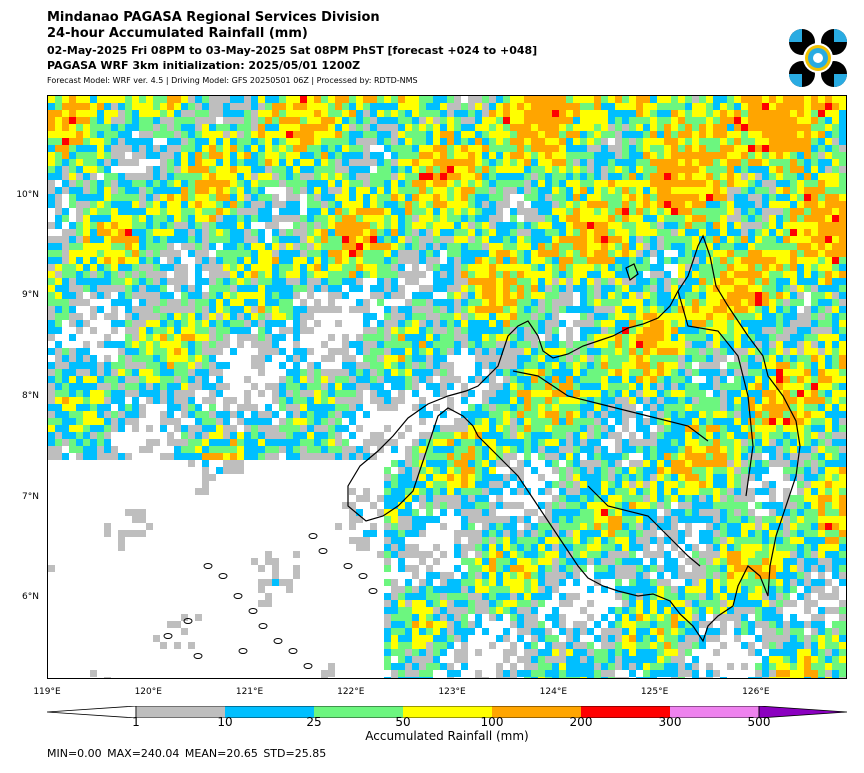  What do you see at coordinates (802, 712) in the screenshot?
I see `colorbar-max-extend` at bounding box center [802, 712].